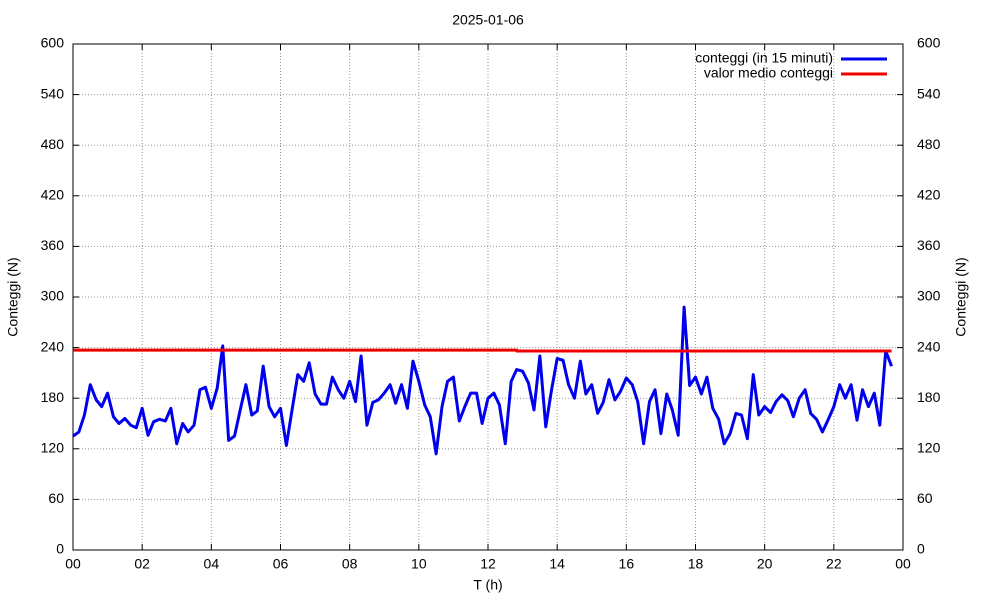 This screenshot has height=605, width=1000. I want to click on y2-tick-label: 120, so click(929, 448).